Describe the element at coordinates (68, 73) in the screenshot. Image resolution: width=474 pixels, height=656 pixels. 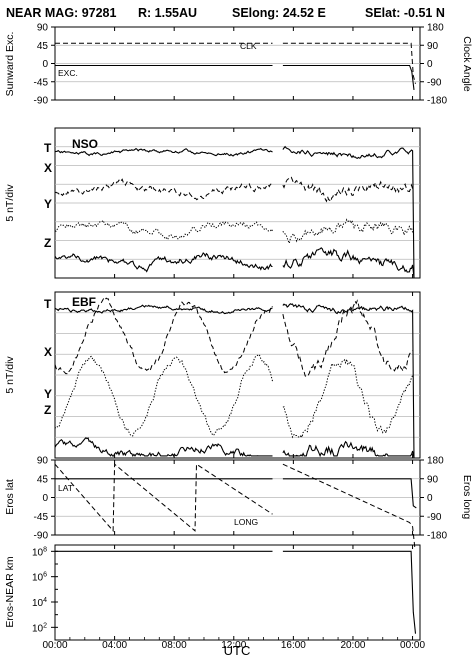
I see `exc-annotation: EXC.` at that location.